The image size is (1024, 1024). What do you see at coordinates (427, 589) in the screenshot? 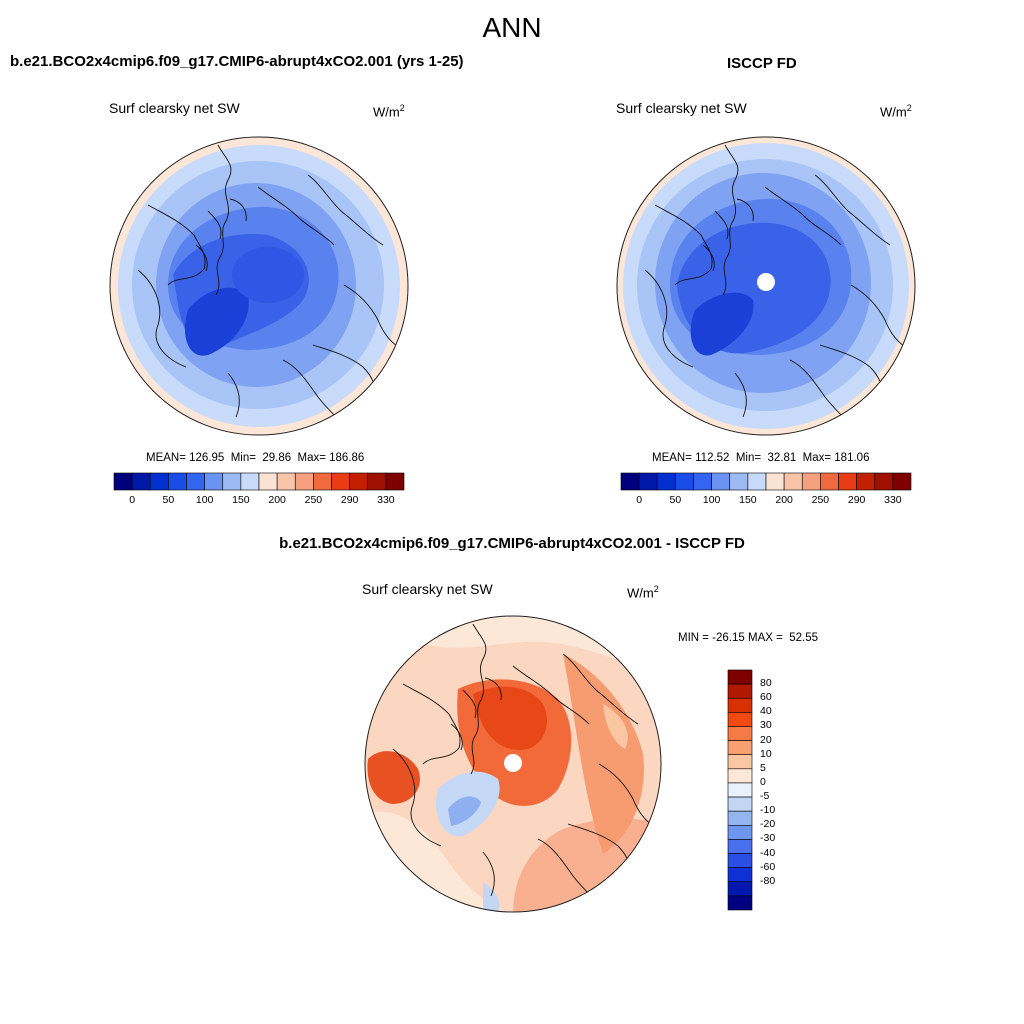
I see `diff-variable-label: Surf clearsky net SW` at bounding box center [427, 589].